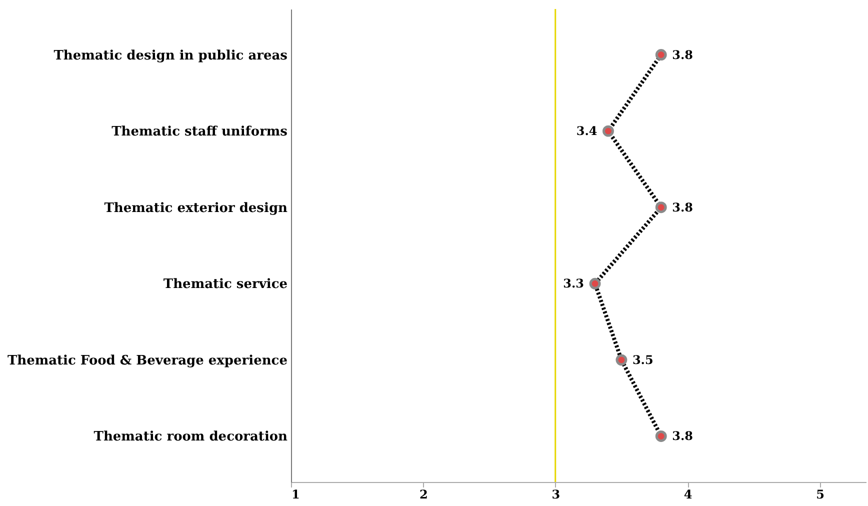 The image size is (868, 506). What do you see at coordinates (424, 495) in the screenshot?
I see `x-tick-label: 2` at bounding box center [424, 495].